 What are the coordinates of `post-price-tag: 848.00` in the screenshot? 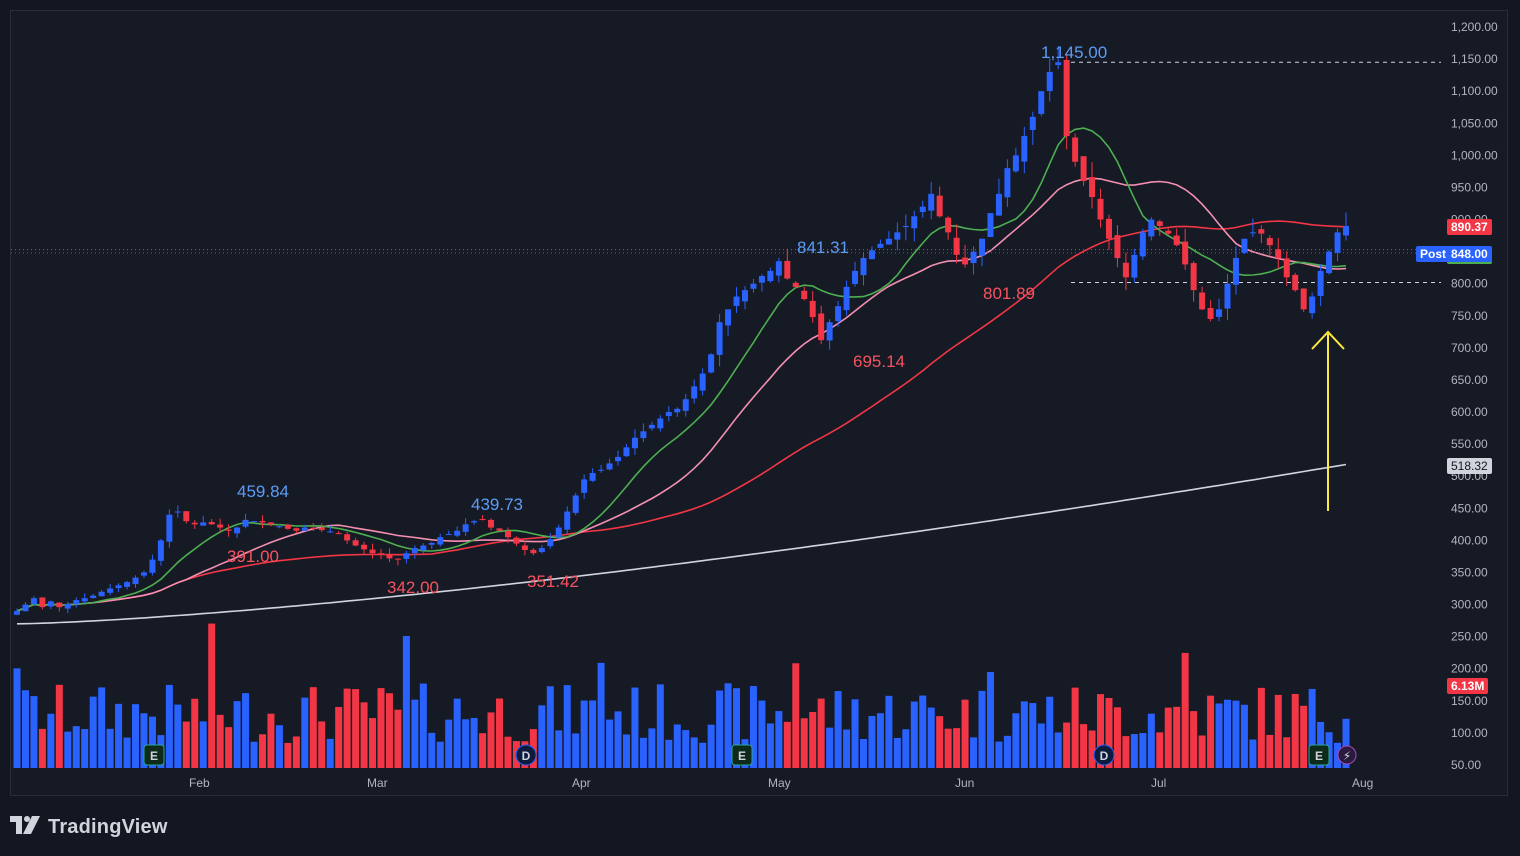 It's located at (1469, 255).